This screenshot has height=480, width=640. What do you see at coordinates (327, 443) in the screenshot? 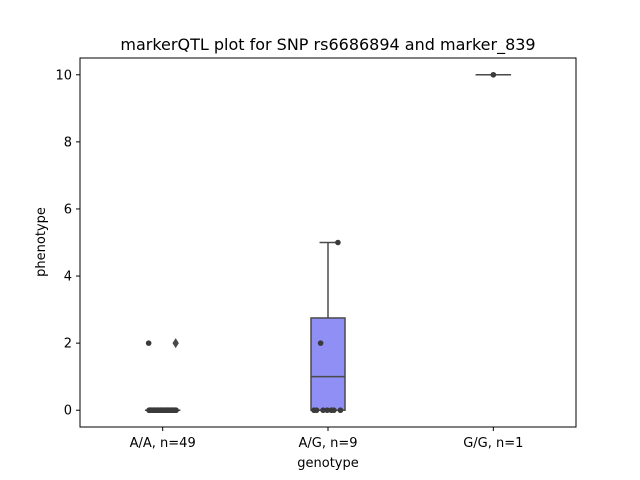
I see `x-tick-label: A/G, n=9` at bounding box center [327, 443].